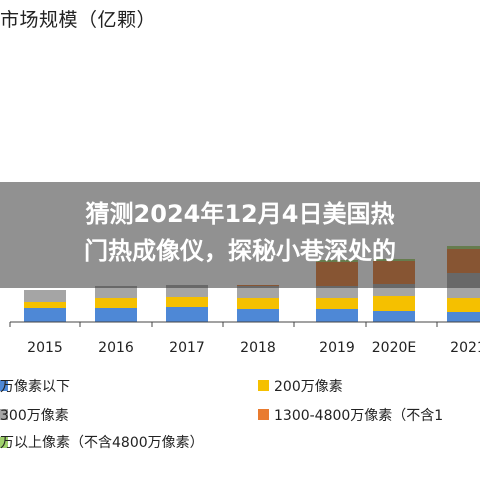 The width and height of the screenshot is (480, 480). Describe the element at coordinates (78, 20) in the screenshot. I see `chart-title: 市场规模（亿颗）` at that location.